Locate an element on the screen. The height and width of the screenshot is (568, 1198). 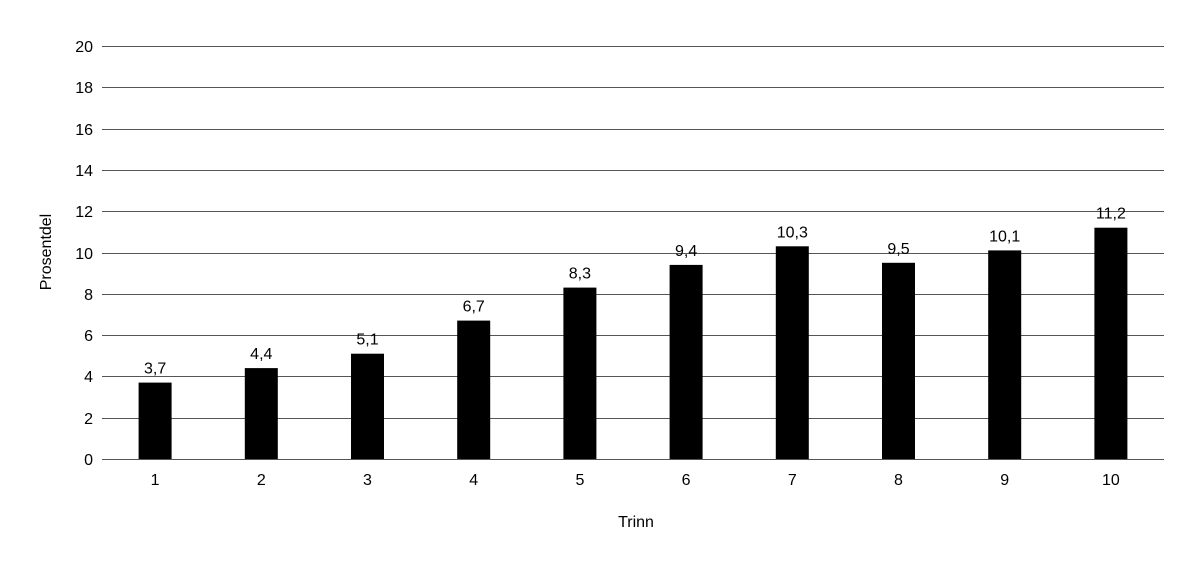
data-label: 10,3 is located at coordinates (792, 232).